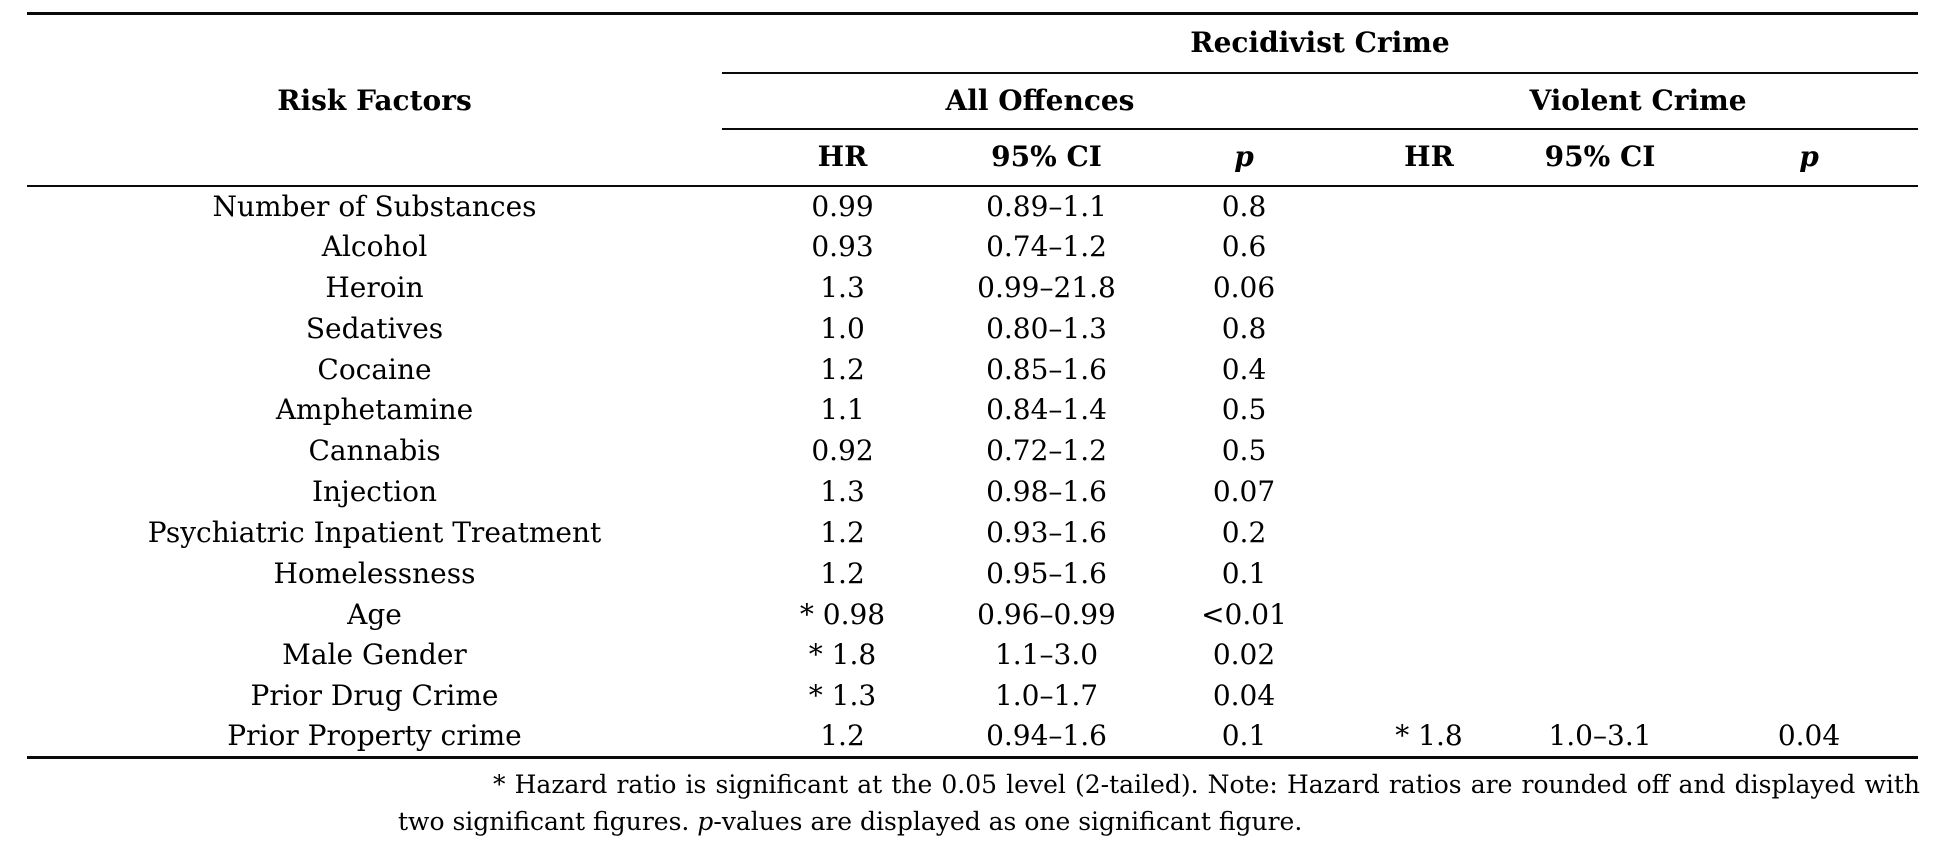  Describe the element at coordinates (1244, 614) in the screenshot. I see `all-offences-p-value: <0.01` at that location.